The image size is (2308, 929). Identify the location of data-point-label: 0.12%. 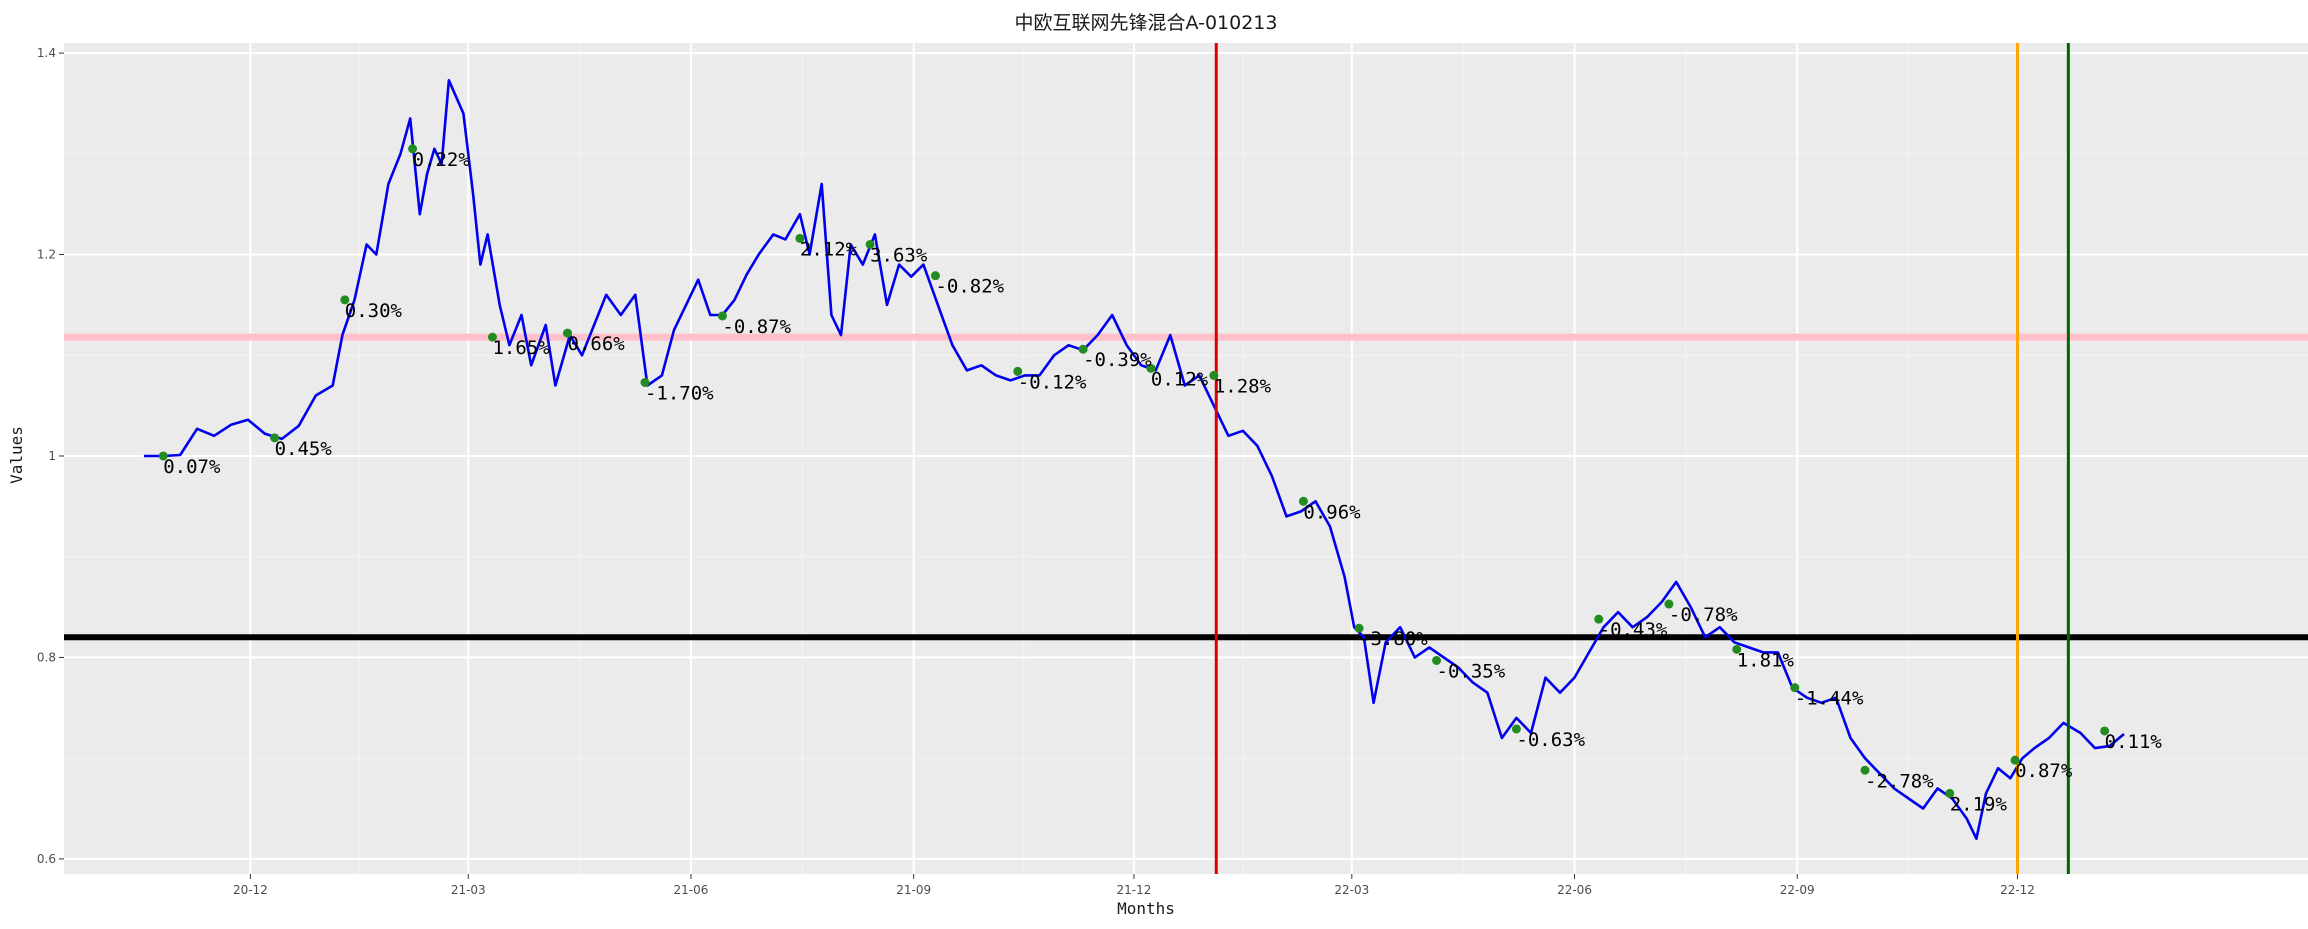
(1180, 379).